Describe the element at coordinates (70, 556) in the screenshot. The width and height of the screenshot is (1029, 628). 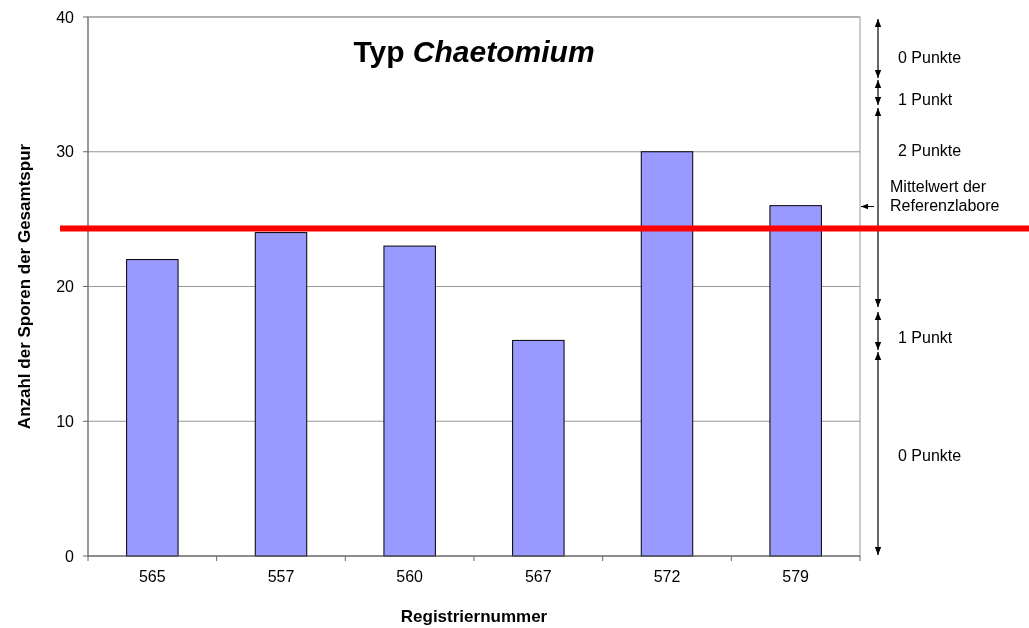
I see `y-tick-label: 0` at that location.